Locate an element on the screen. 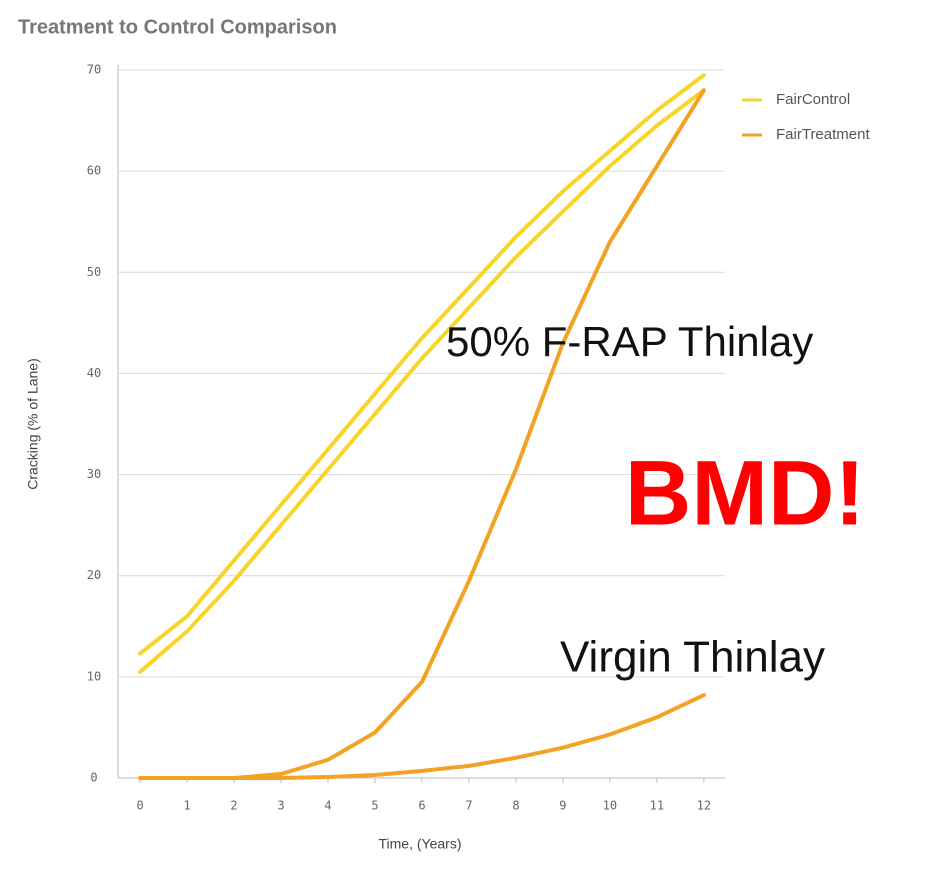 The height and width of the screenshot is (872, 935). x-tick-label: 12 is located at coordinates (704, 806).